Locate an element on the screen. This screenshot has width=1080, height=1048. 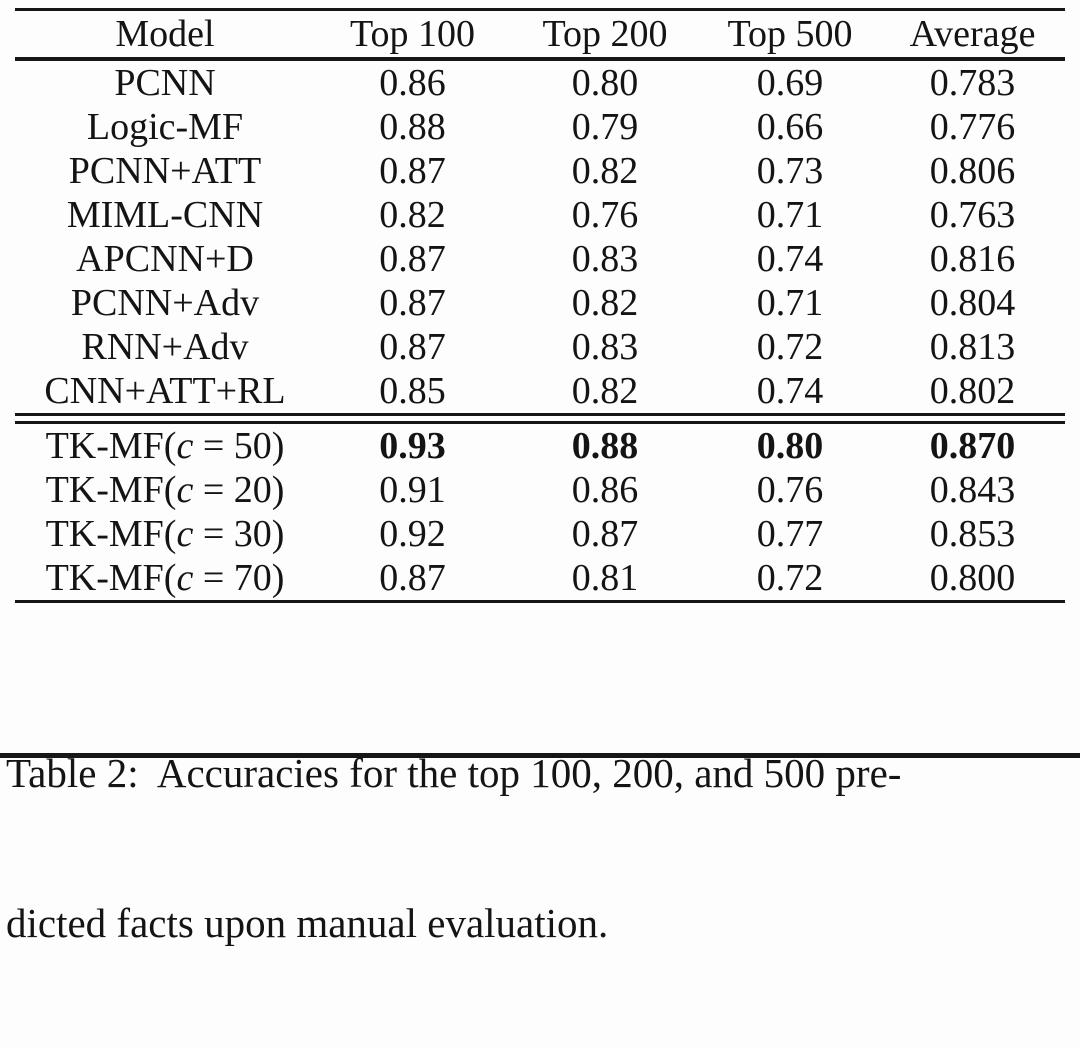
model-cell: MIML-CNN is located at coordinates (165, 215).